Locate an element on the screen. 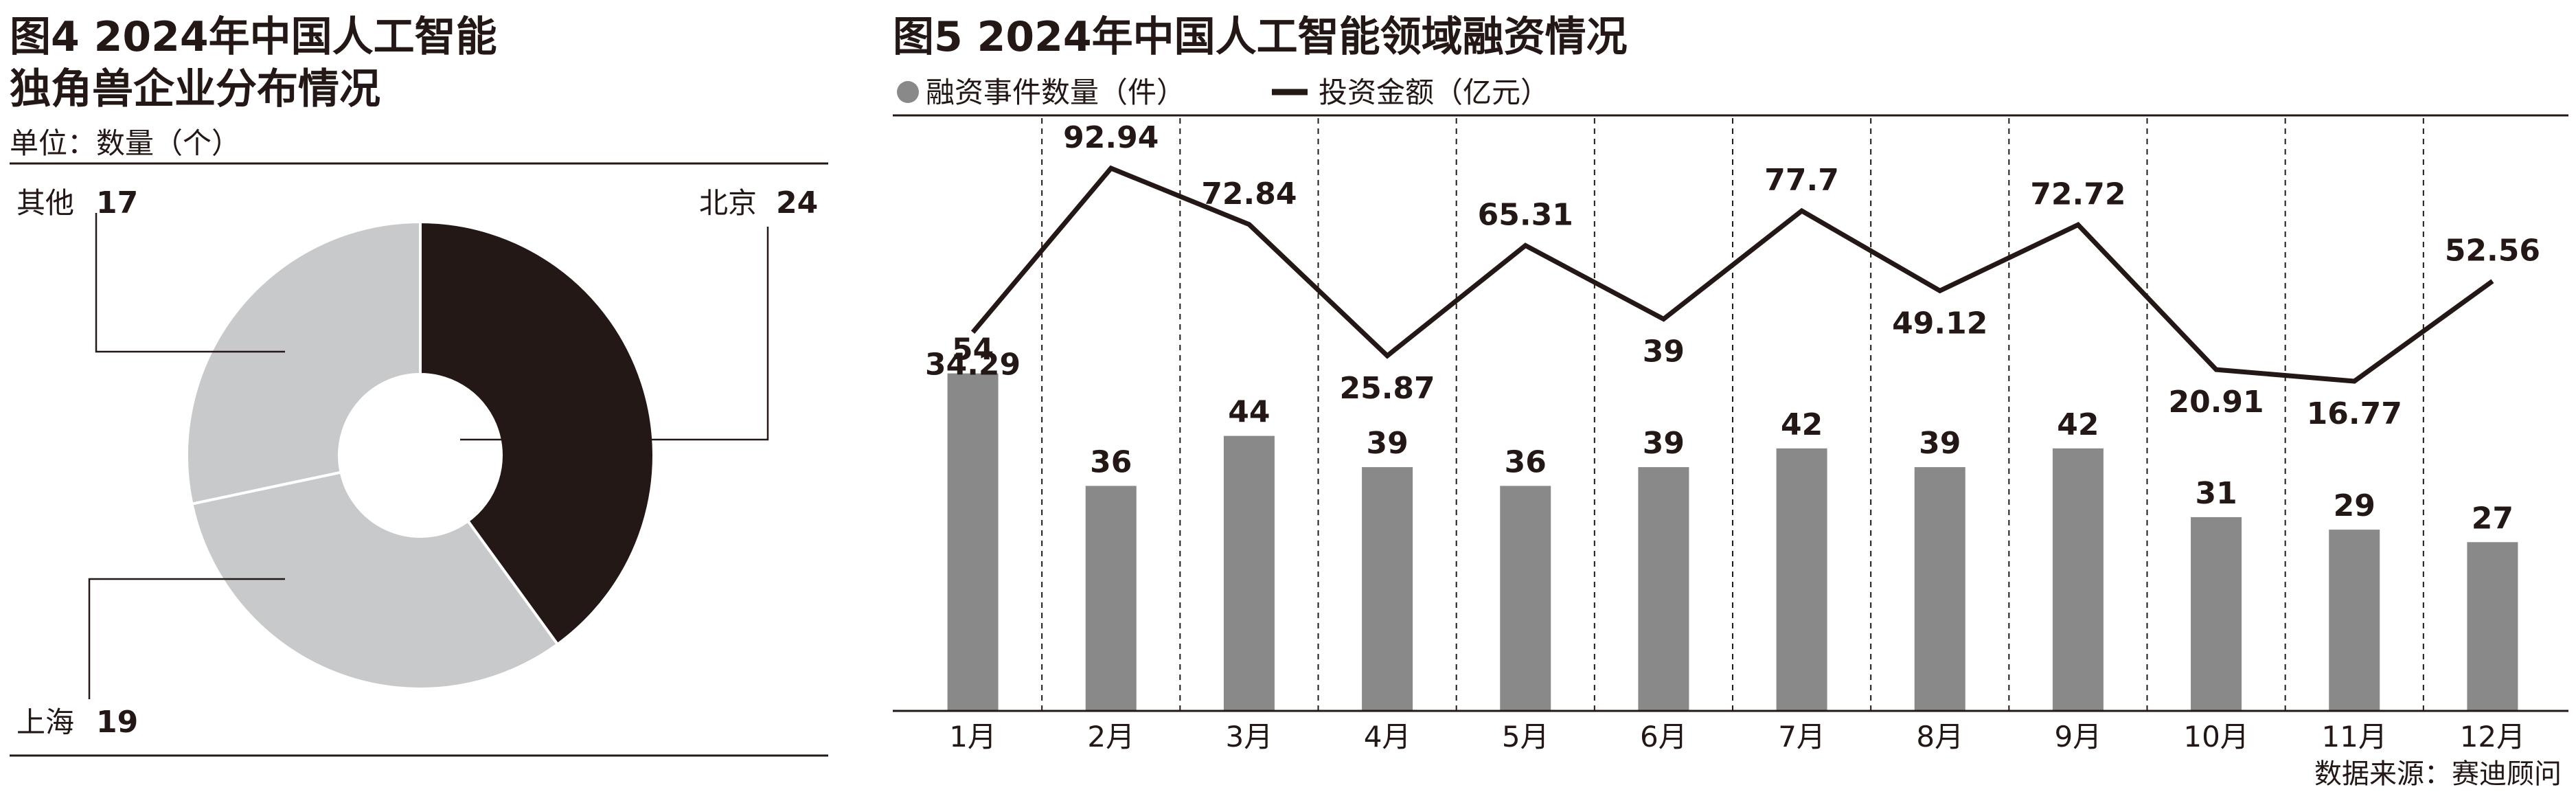 The width and height of the screenshot is (2576, 805). line-value-label: 65.31 is located at coordinates (1525, 214).